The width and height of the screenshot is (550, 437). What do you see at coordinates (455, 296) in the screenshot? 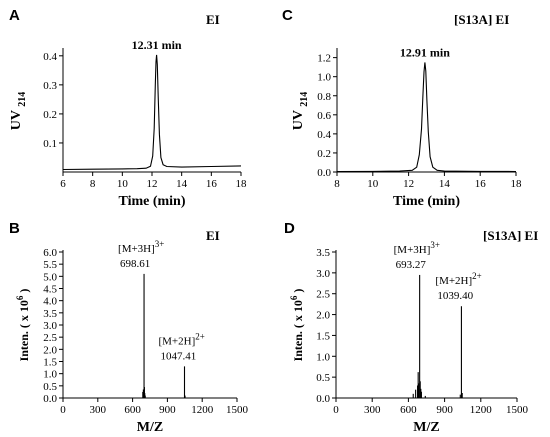
I see `mz-label: 1039.40` at bounding box center [455, 296].